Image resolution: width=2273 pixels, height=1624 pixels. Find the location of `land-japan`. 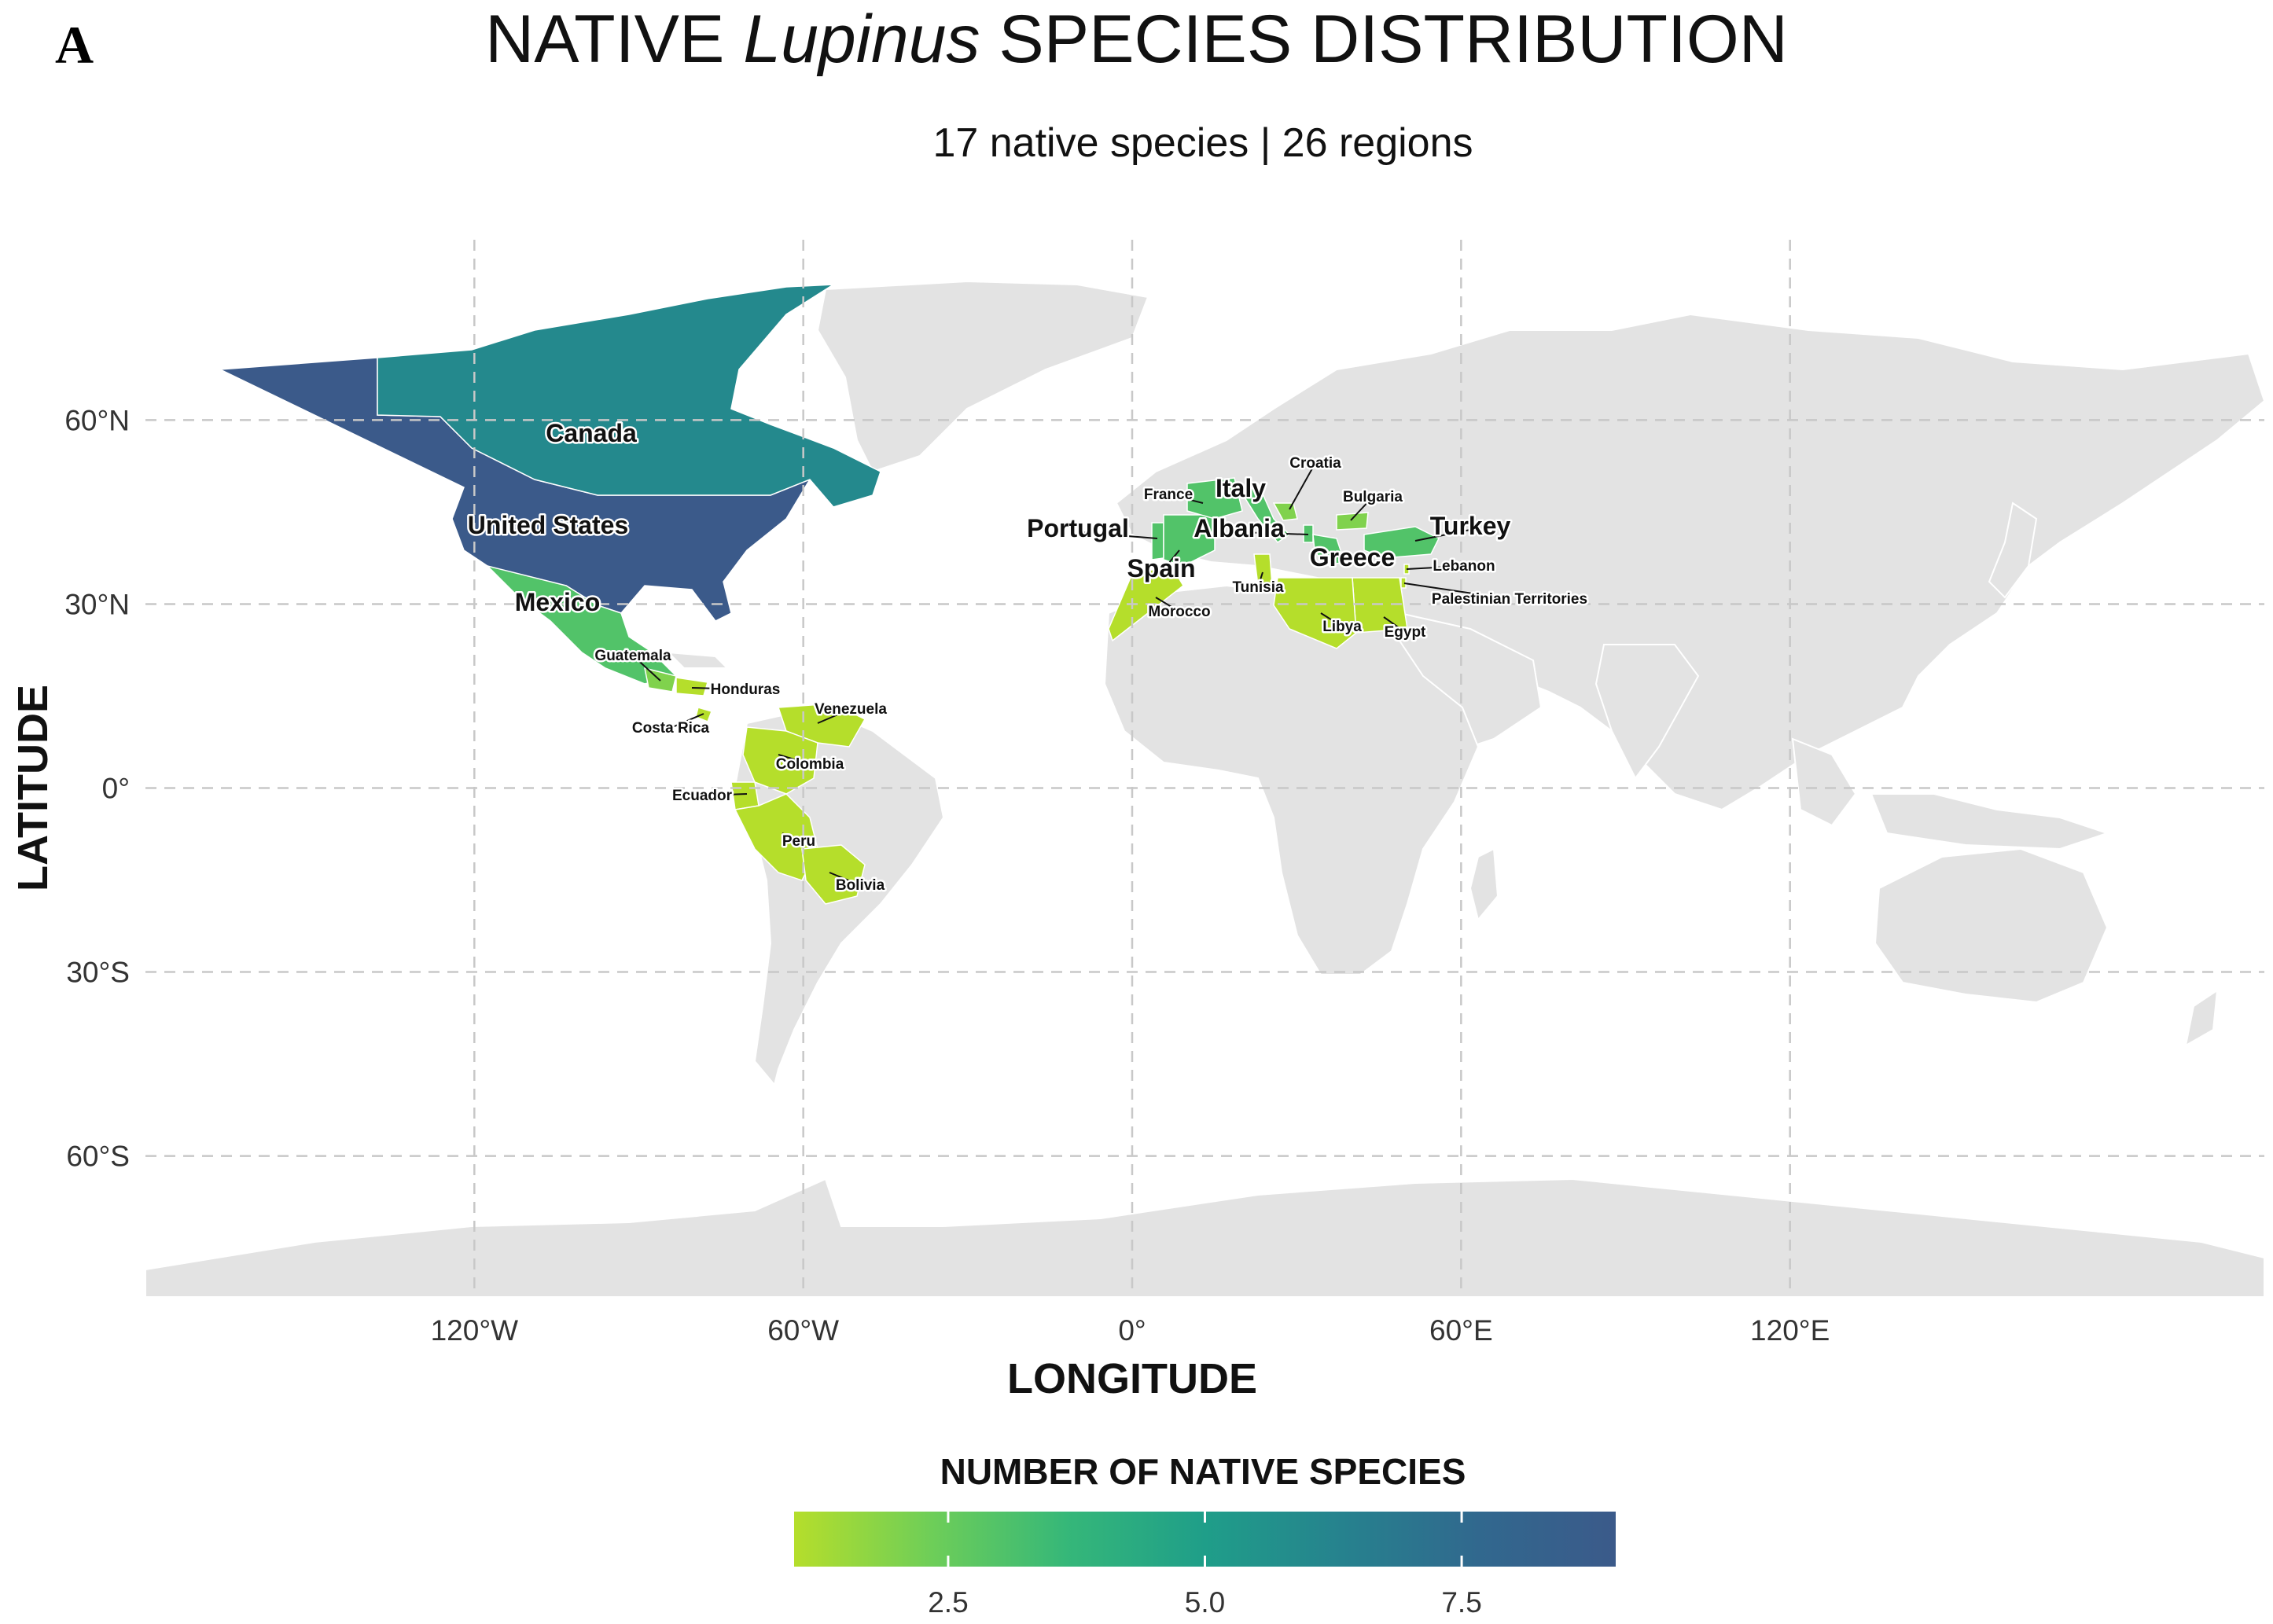

land-japan is located at coordinates (2013, 551).